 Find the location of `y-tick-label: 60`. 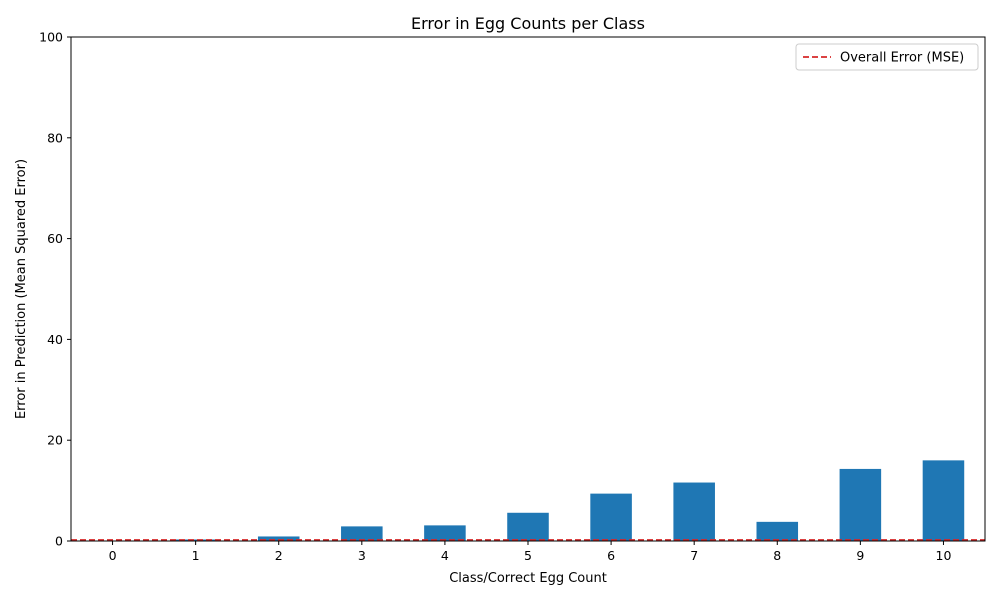

y-tick-label: 60 is located at coordinates (55, 238).